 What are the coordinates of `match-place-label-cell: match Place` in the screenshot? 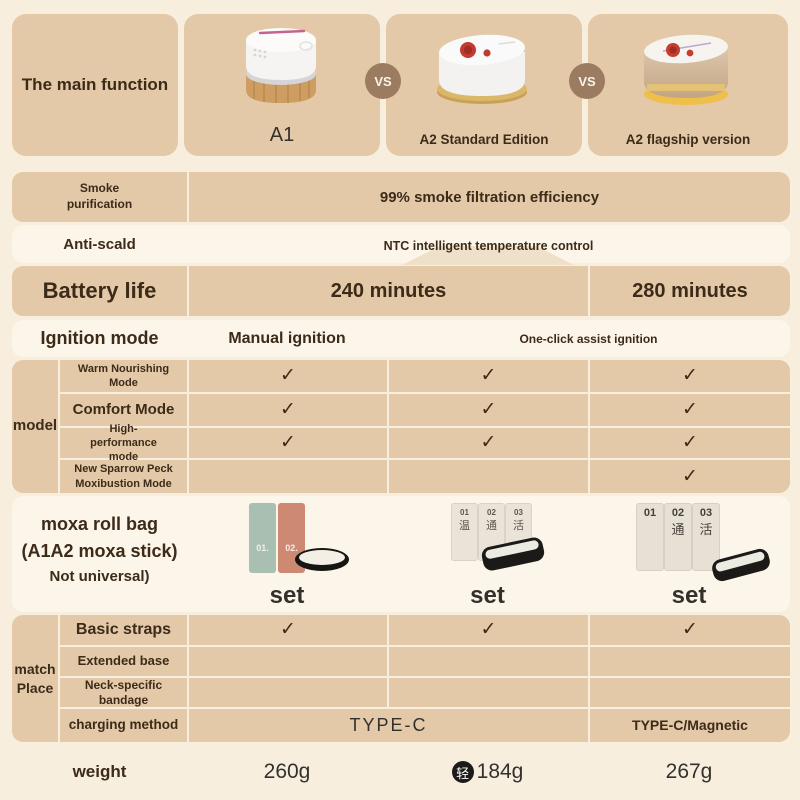 It's located at (35, 678).